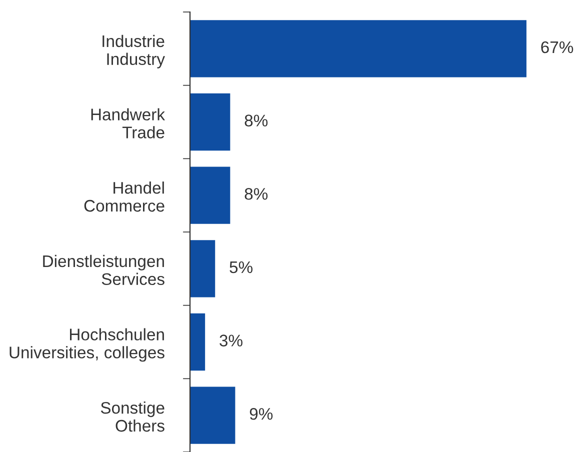 This screenshot has height=452, width=583. Describe the element at coordinates (128, 123) in the screenshot. I see `y-tick-label: Handwerk Trade` at that location.